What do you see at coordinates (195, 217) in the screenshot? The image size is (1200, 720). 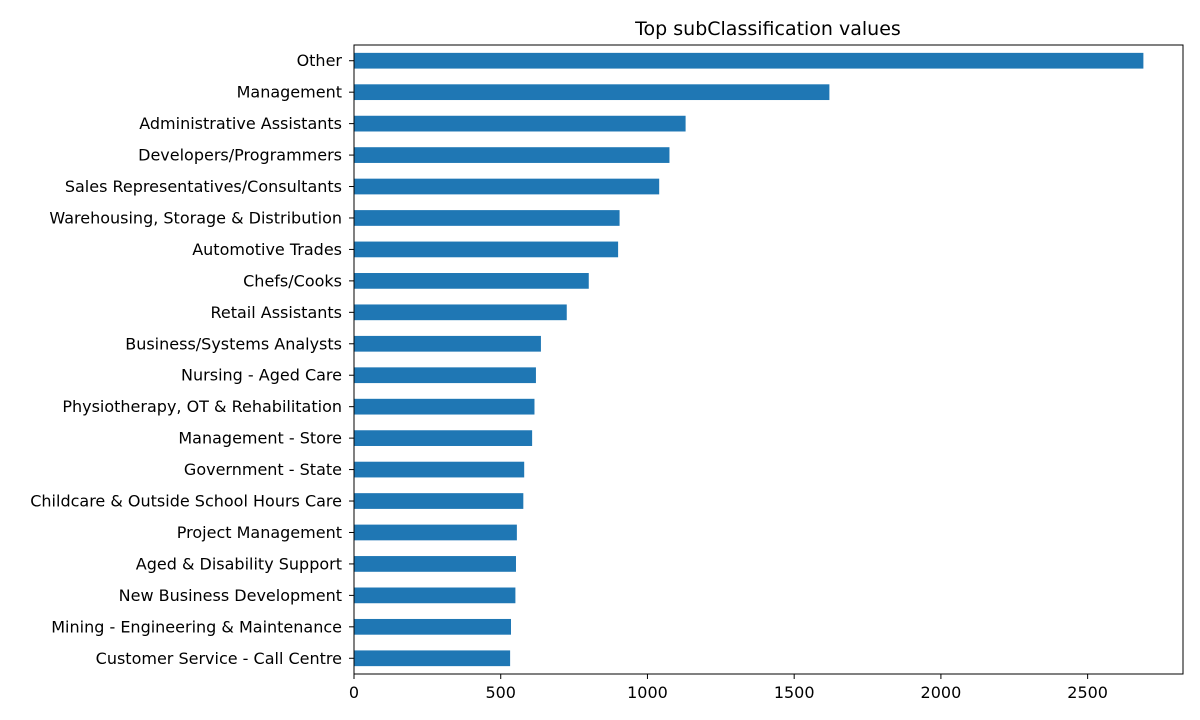 I see `y-tick-label: Warehousing, Storage & Distribution` at bounding box center [195, 217].